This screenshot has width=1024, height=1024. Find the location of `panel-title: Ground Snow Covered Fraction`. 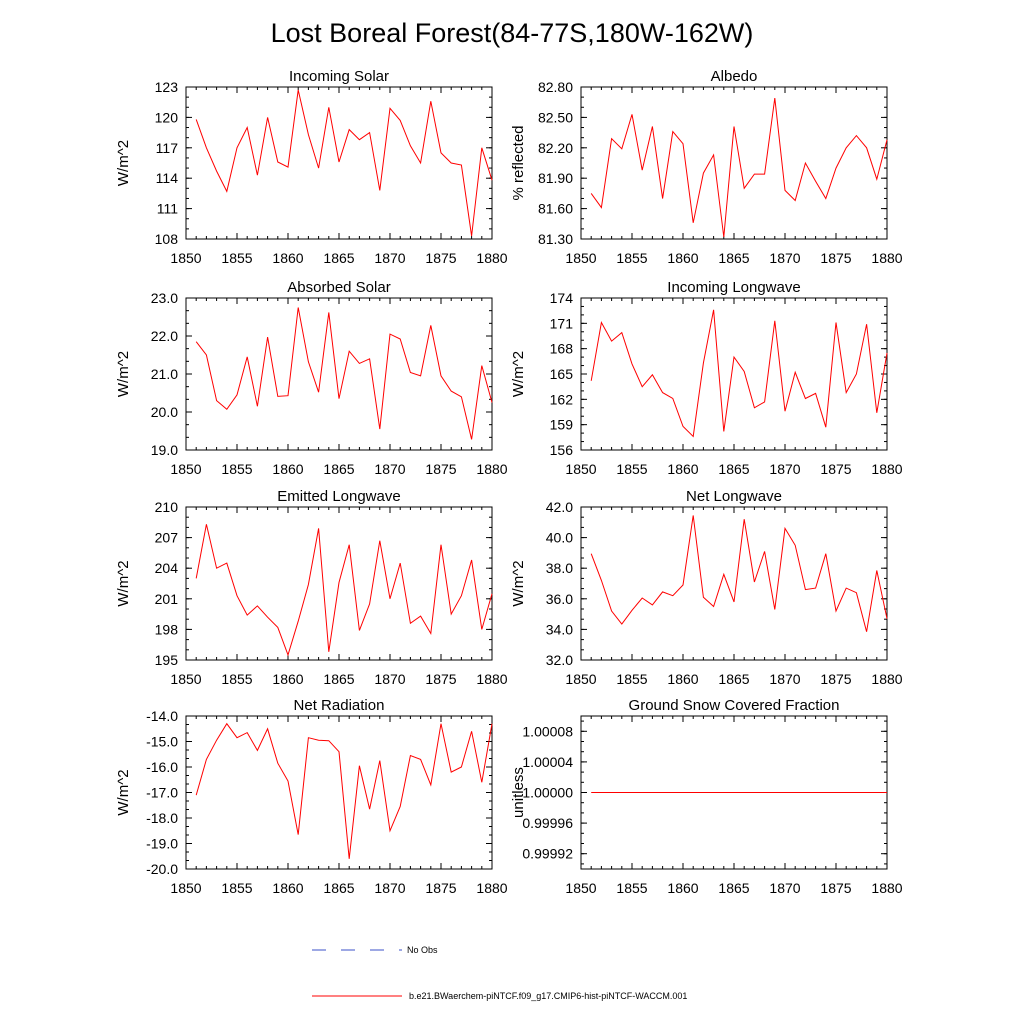

panel-title: Ground Snow Covered Fraction is located at coordinates (734, 705).